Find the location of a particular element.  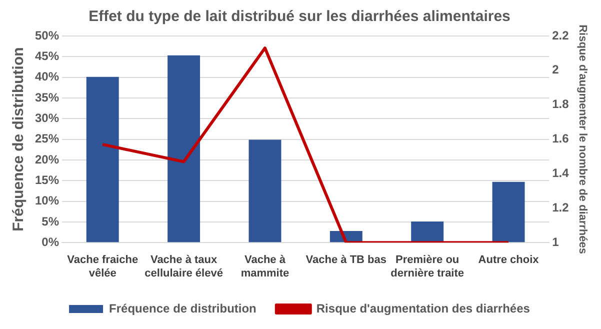

category-label: Vache à TB bas is located at coordinates (346, 260).